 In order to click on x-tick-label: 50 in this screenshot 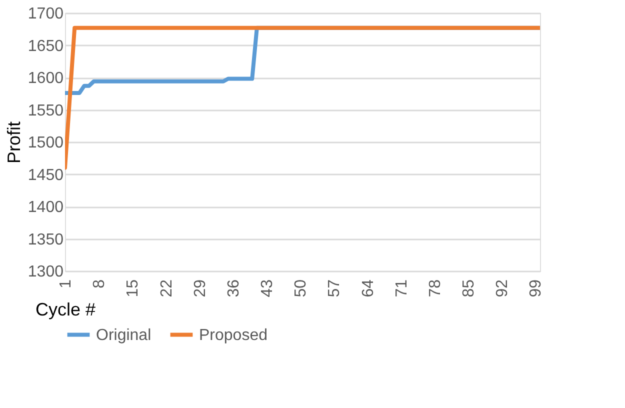, I will do `click(301, 288)`.